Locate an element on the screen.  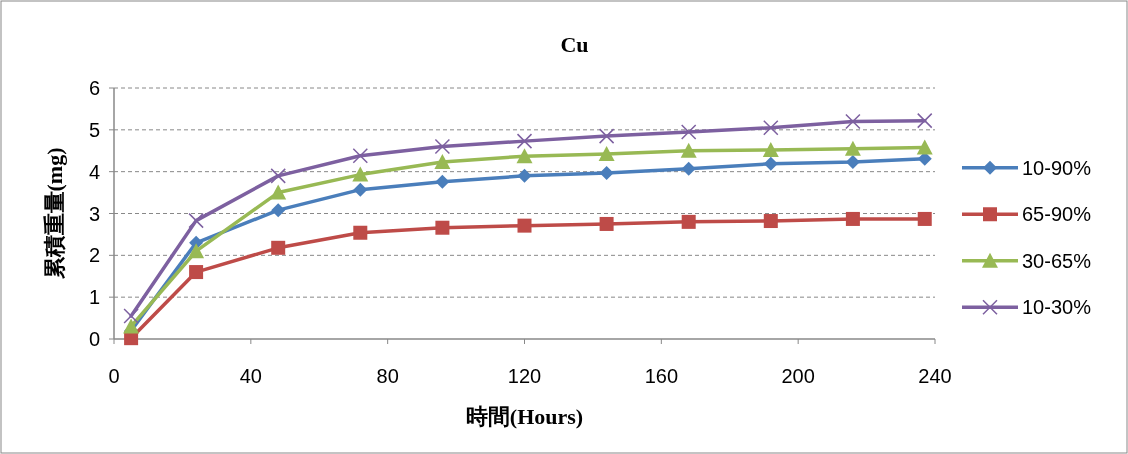
x-tick-label: 120 is located at coordinates (524, 376).